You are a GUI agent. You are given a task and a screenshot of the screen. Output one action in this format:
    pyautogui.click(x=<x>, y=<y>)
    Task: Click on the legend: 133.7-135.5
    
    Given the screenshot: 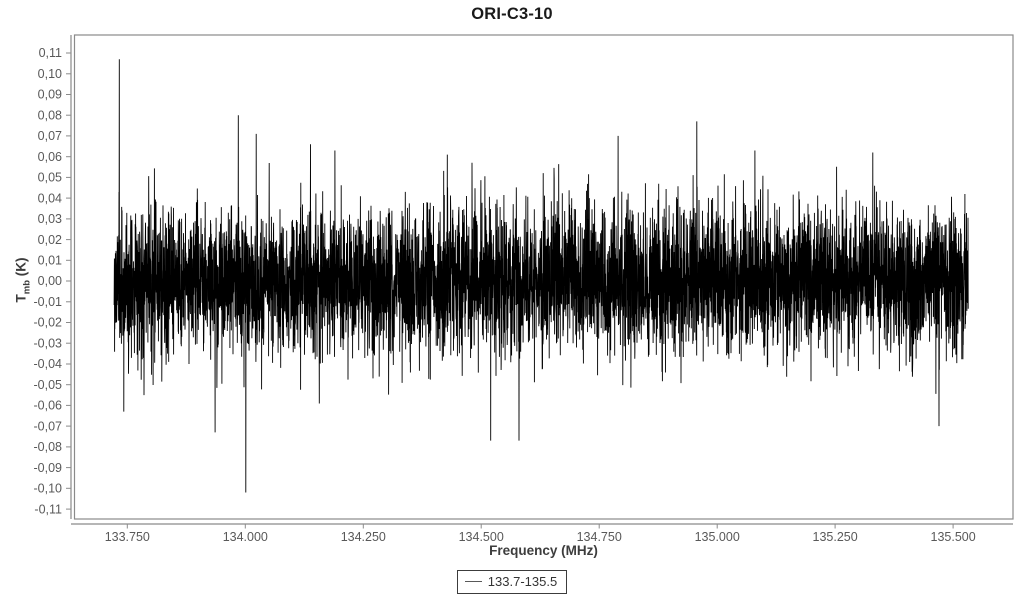 What is the action you would take?
    pyautogui.click(x=512, y=582)
    